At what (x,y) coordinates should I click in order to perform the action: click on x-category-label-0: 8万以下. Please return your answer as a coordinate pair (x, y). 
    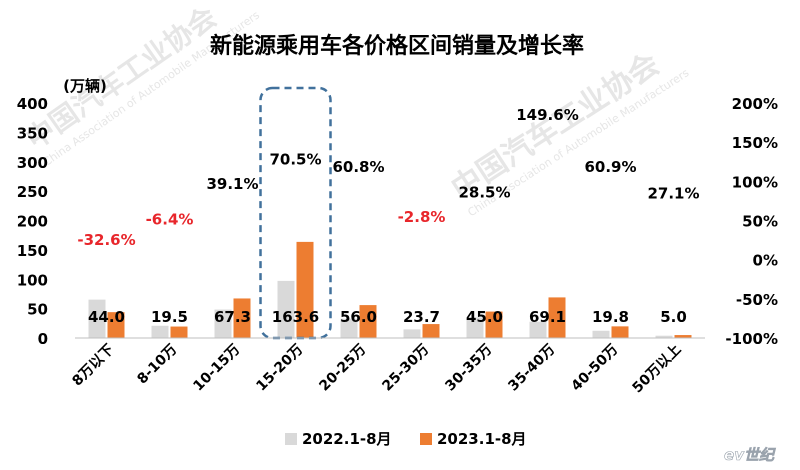
    Looking at the image, I should click on (93, 366).